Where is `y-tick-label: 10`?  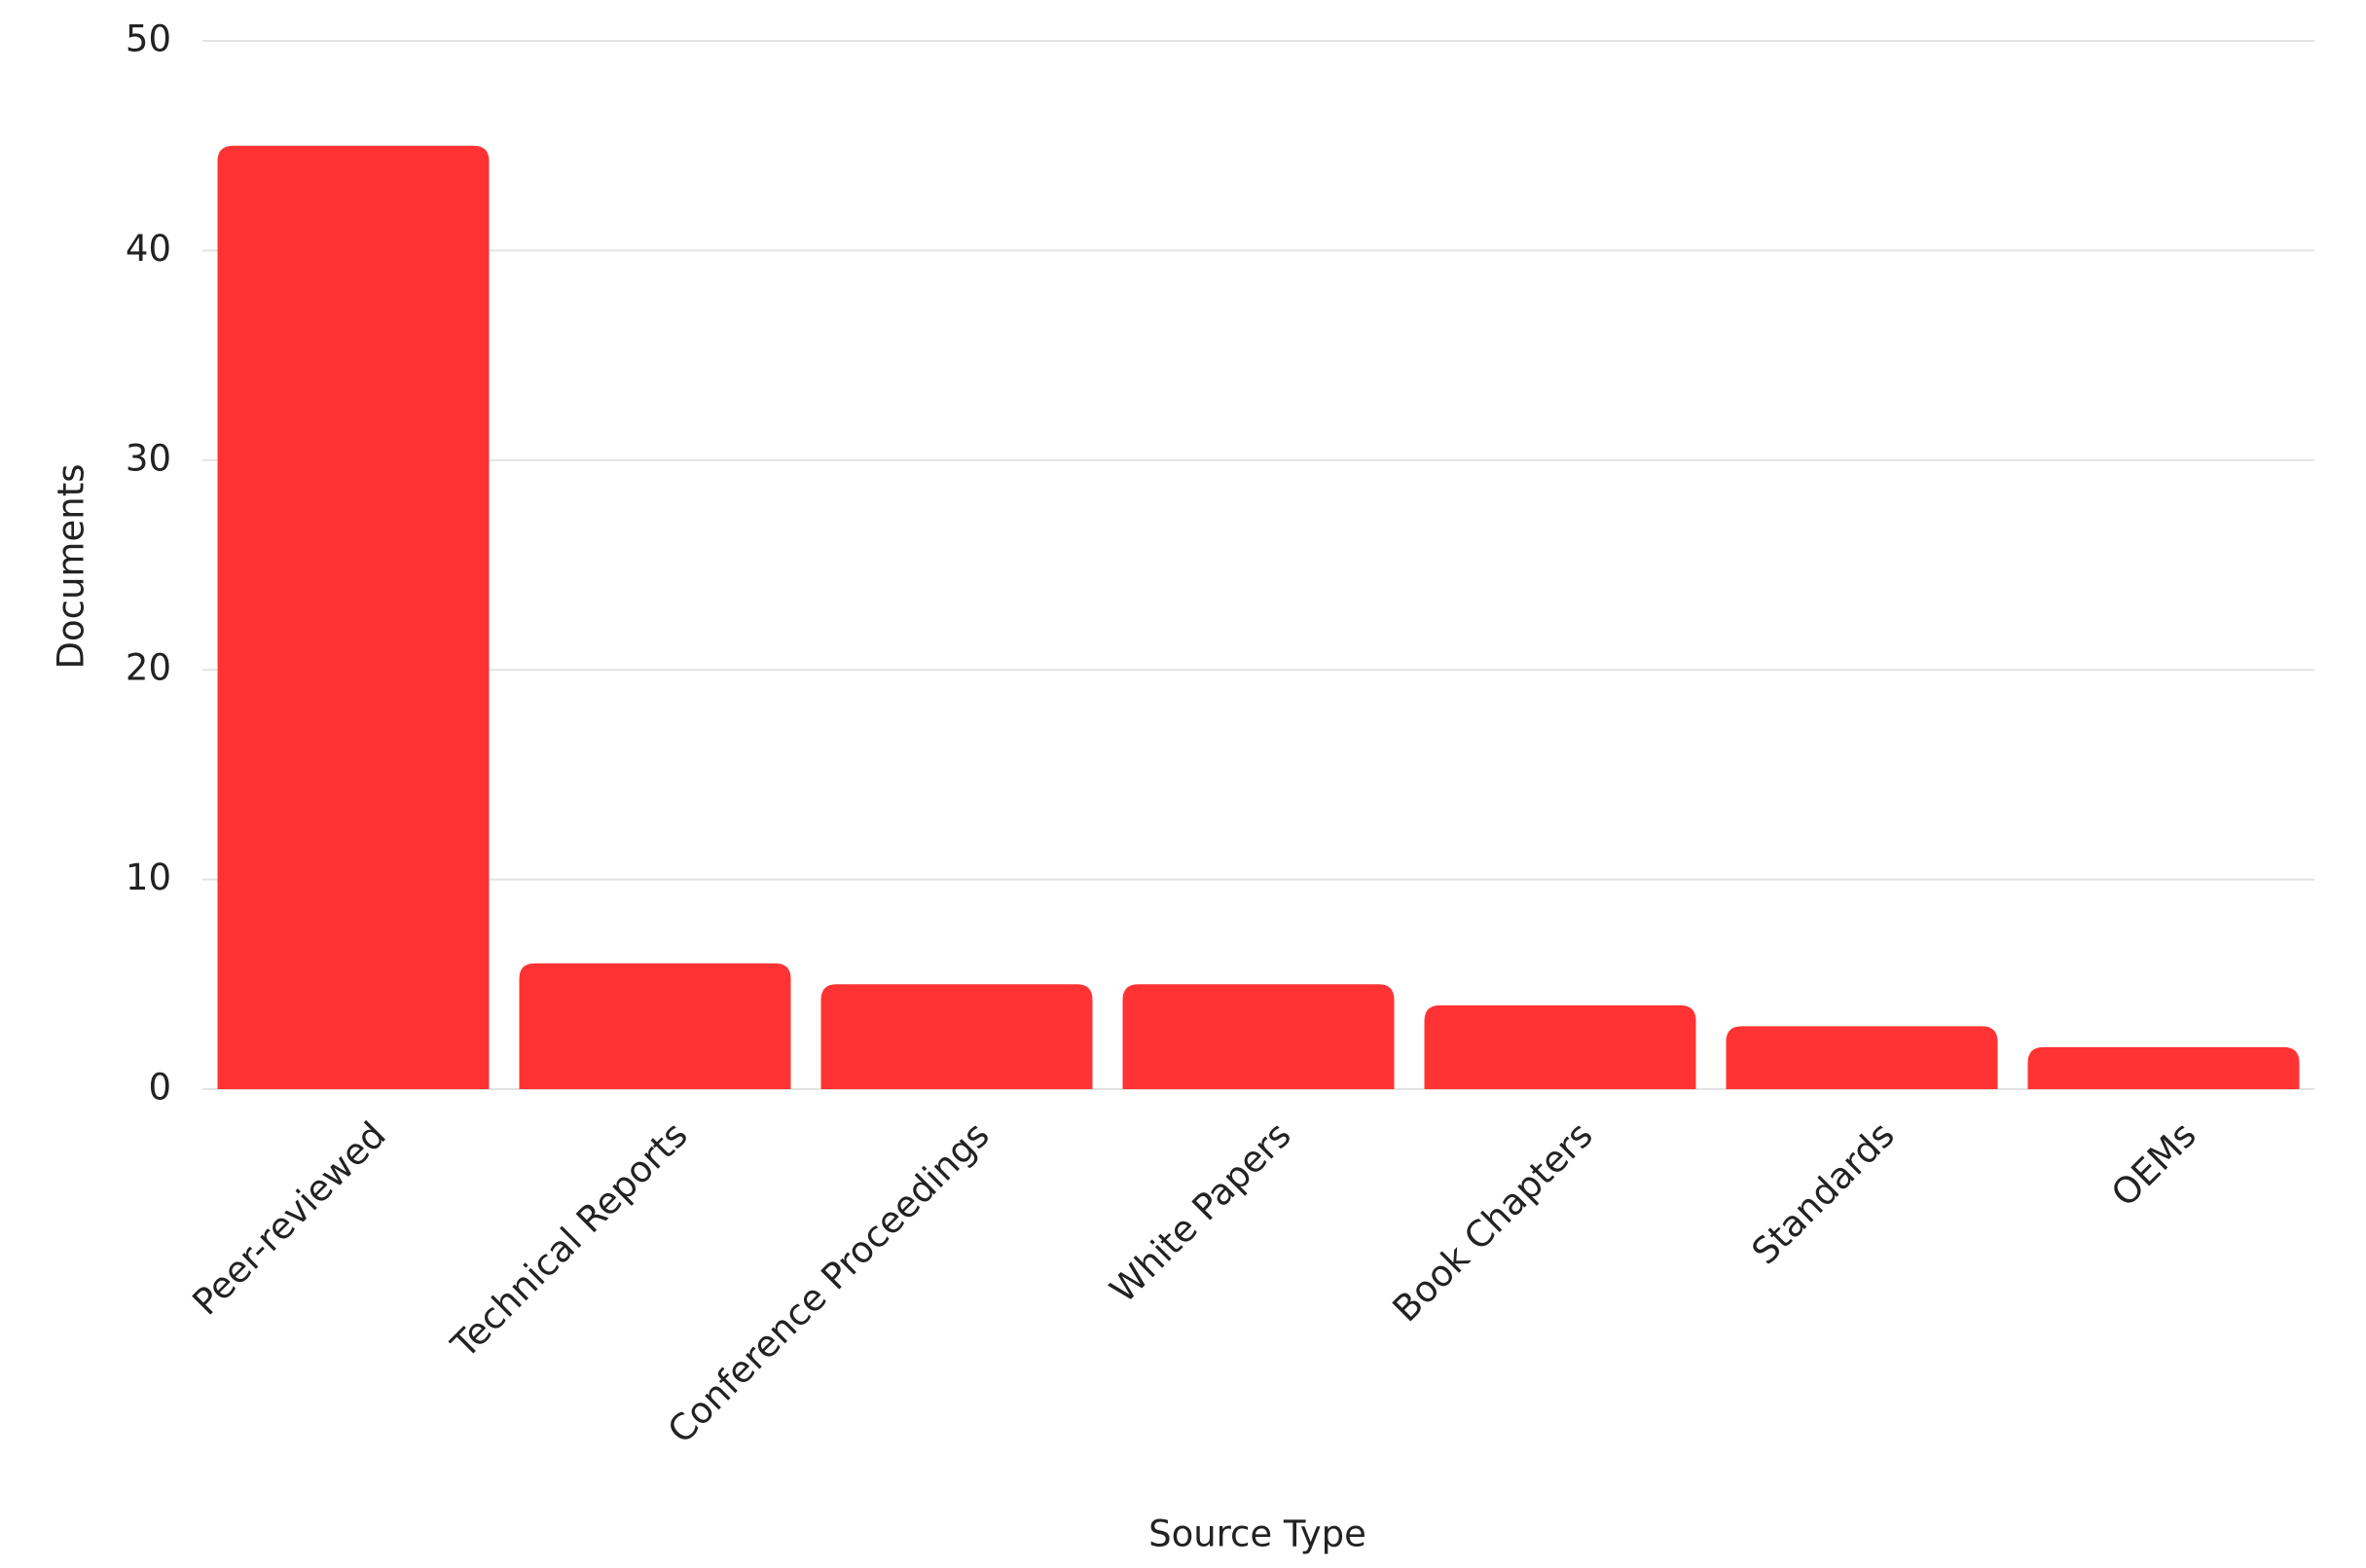 y-tick-label: 10 is located at coordinates (148, 877).